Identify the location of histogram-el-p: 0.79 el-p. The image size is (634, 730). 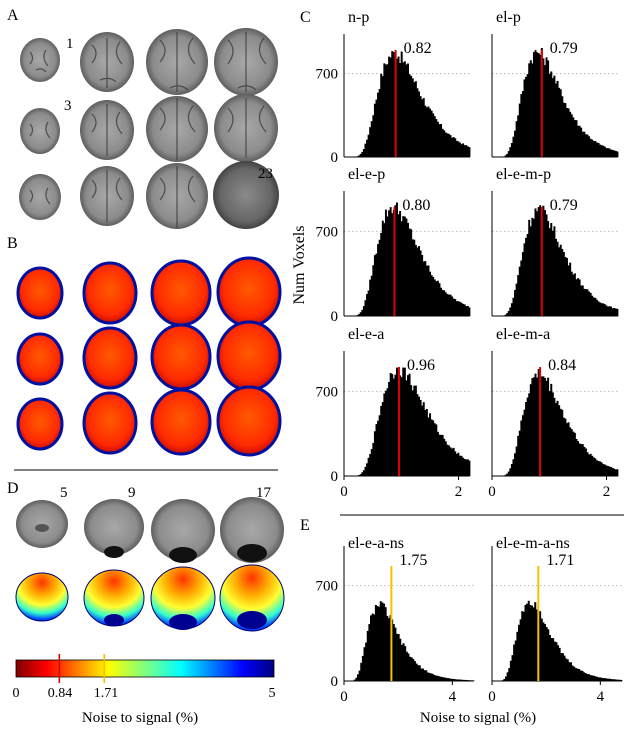
(555, 83).